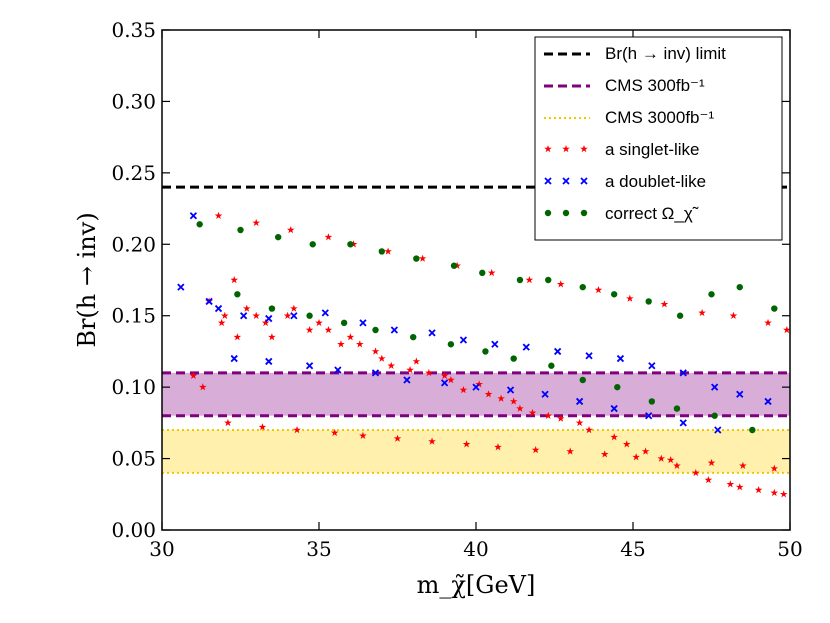 The height and width of the screenshot is (623, 830). What do you see at coordinates (133, 316) in the screenshot?
I see `y-tick-label-3: 0.15` at bounding box center [133, 316].